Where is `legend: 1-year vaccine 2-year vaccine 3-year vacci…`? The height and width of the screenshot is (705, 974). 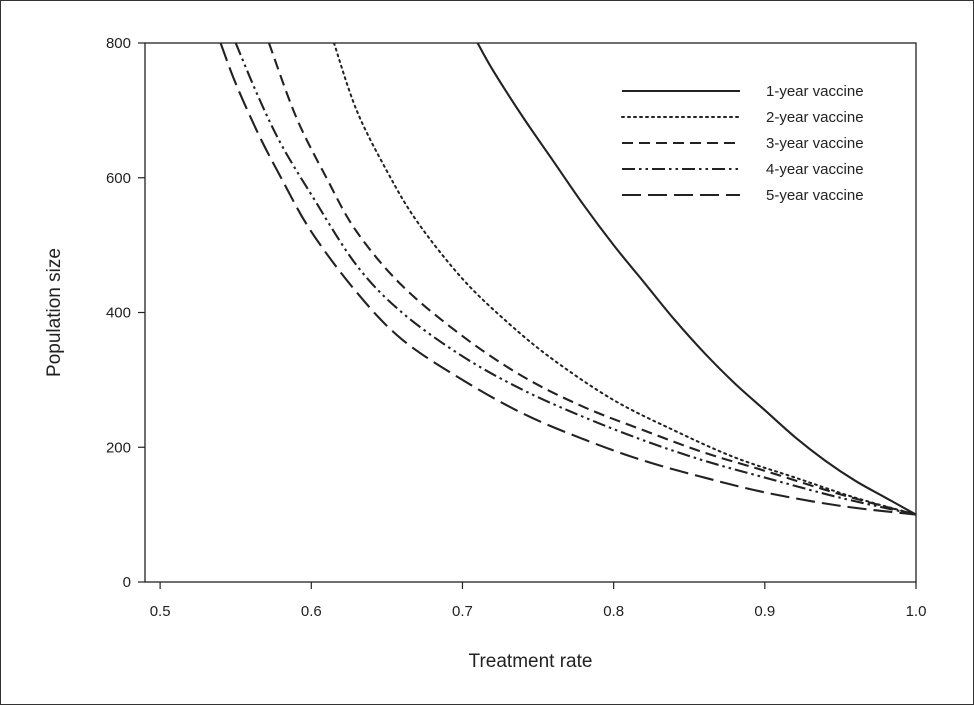 legend: 1-year vaccine 2-year vaccine 3-year vacci… is located at coordinates (742, 143).